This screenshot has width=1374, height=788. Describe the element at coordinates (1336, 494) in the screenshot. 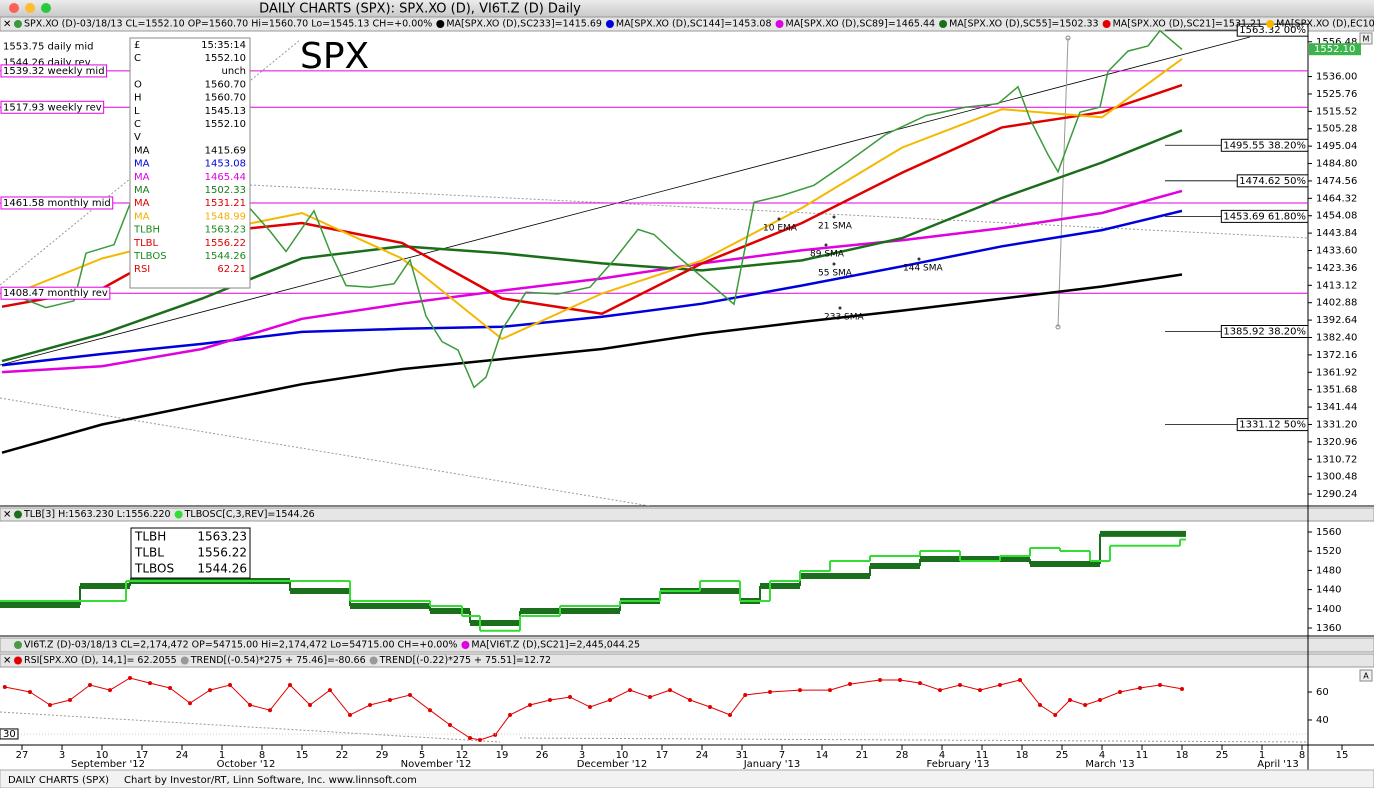

I see `y-tick-label: 1290.24` at that location.